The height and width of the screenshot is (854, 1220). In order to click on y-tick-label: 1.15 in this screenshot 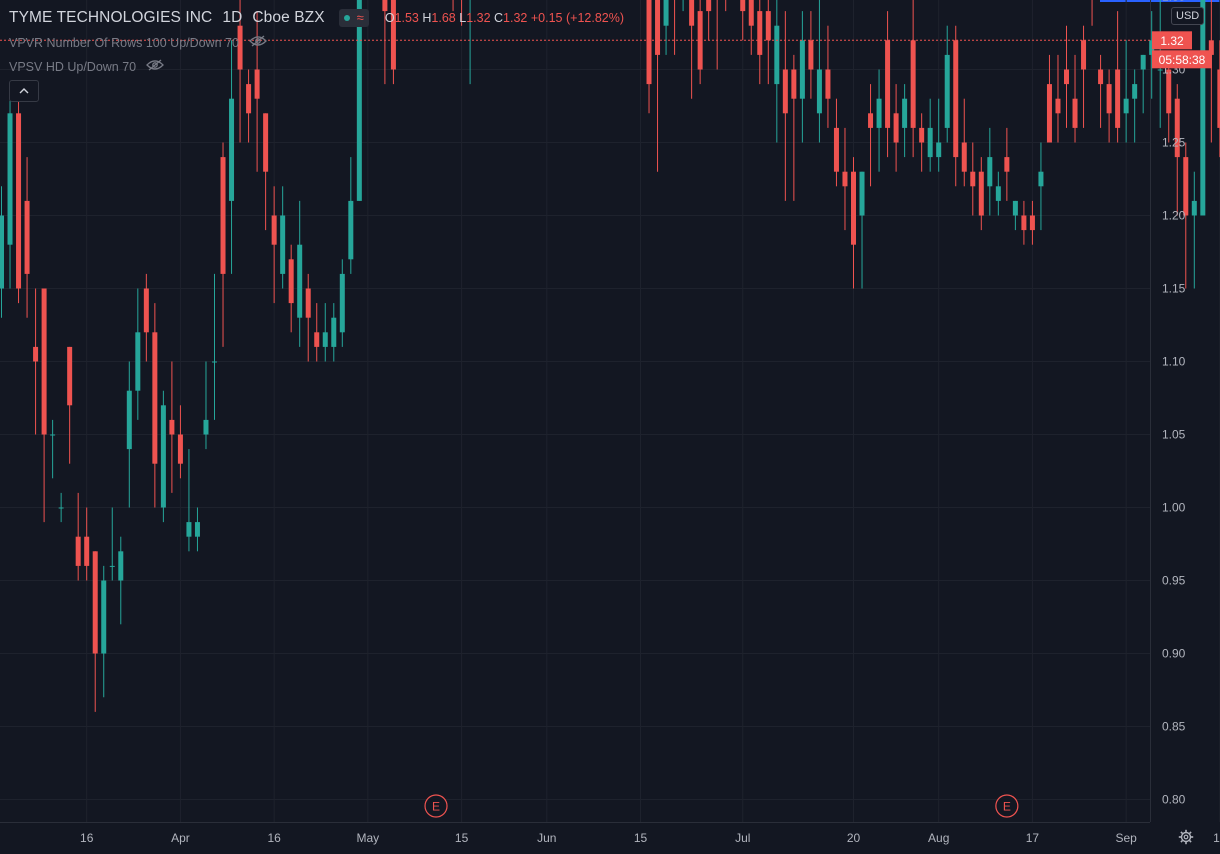, I will do `click(1174, 289)`.